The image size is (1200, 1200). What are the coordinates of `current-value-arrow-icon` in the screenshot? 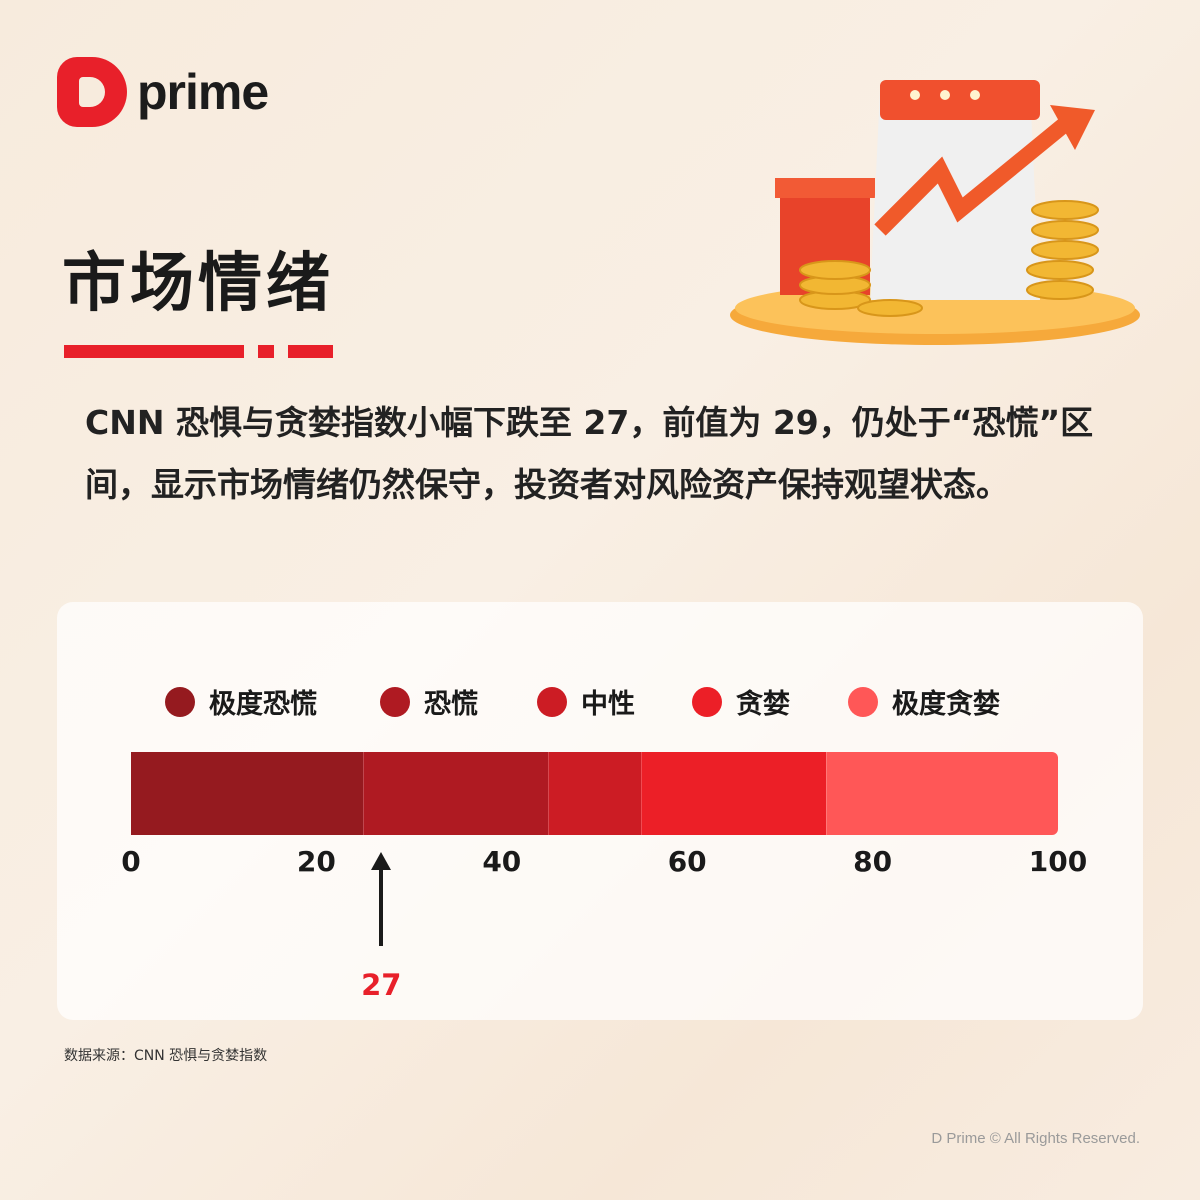 It's located at (381, 899).